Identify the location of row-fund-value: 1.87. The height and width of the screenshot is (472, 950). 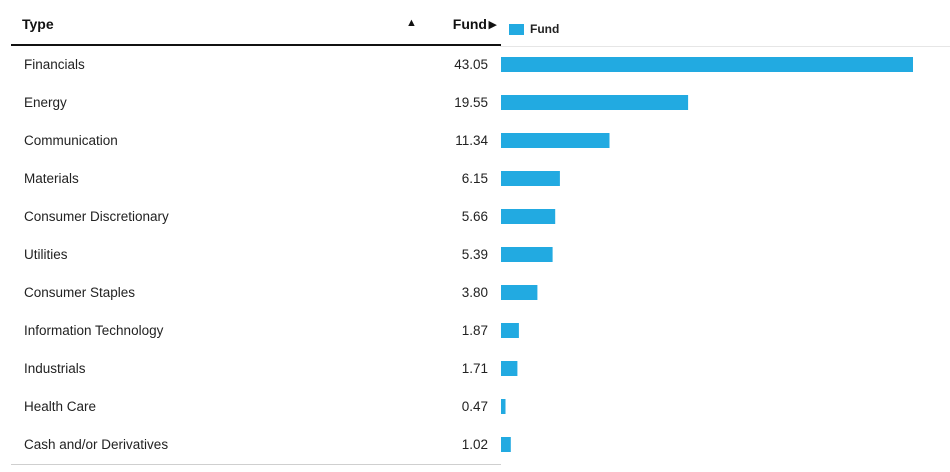
(474, 330).